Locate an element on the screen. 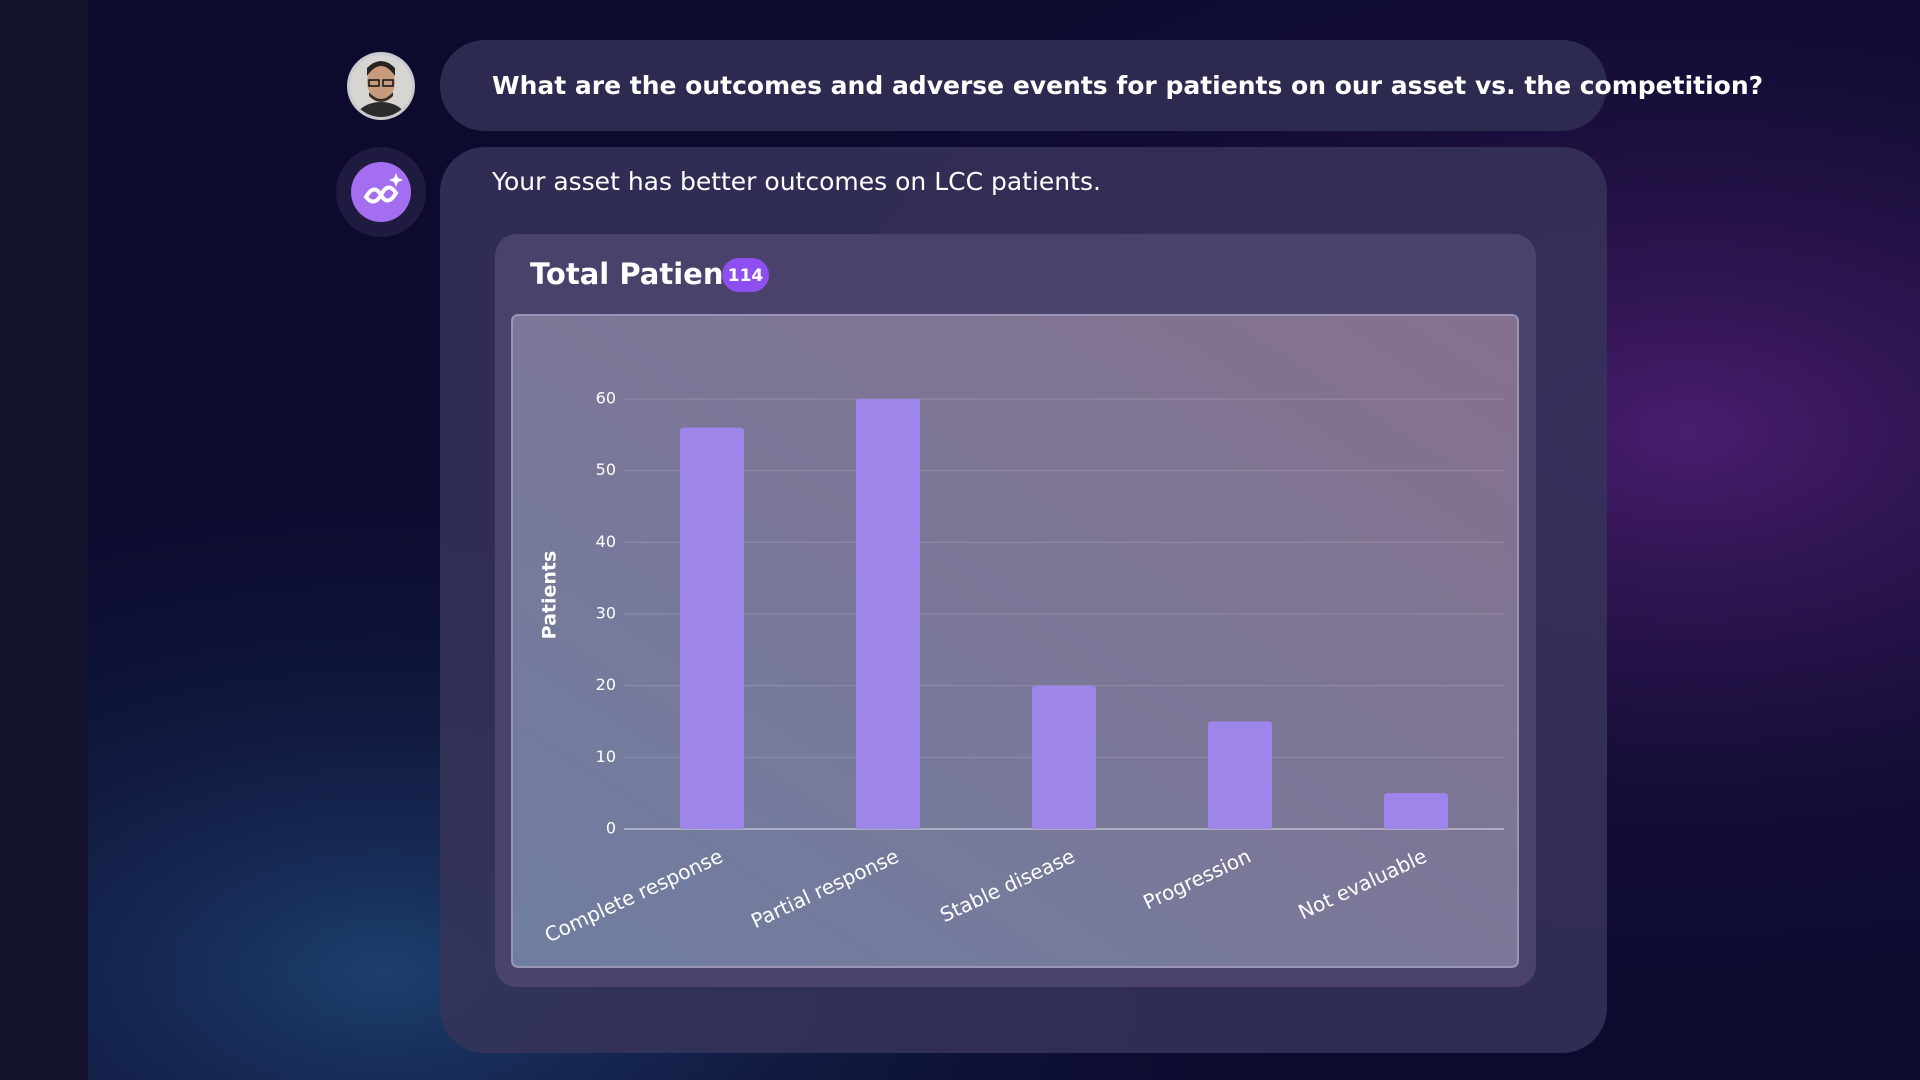 The width and height of the screenshot is (1920, 1080). chart-title: Total Patients is located at coordinates (642, 274).